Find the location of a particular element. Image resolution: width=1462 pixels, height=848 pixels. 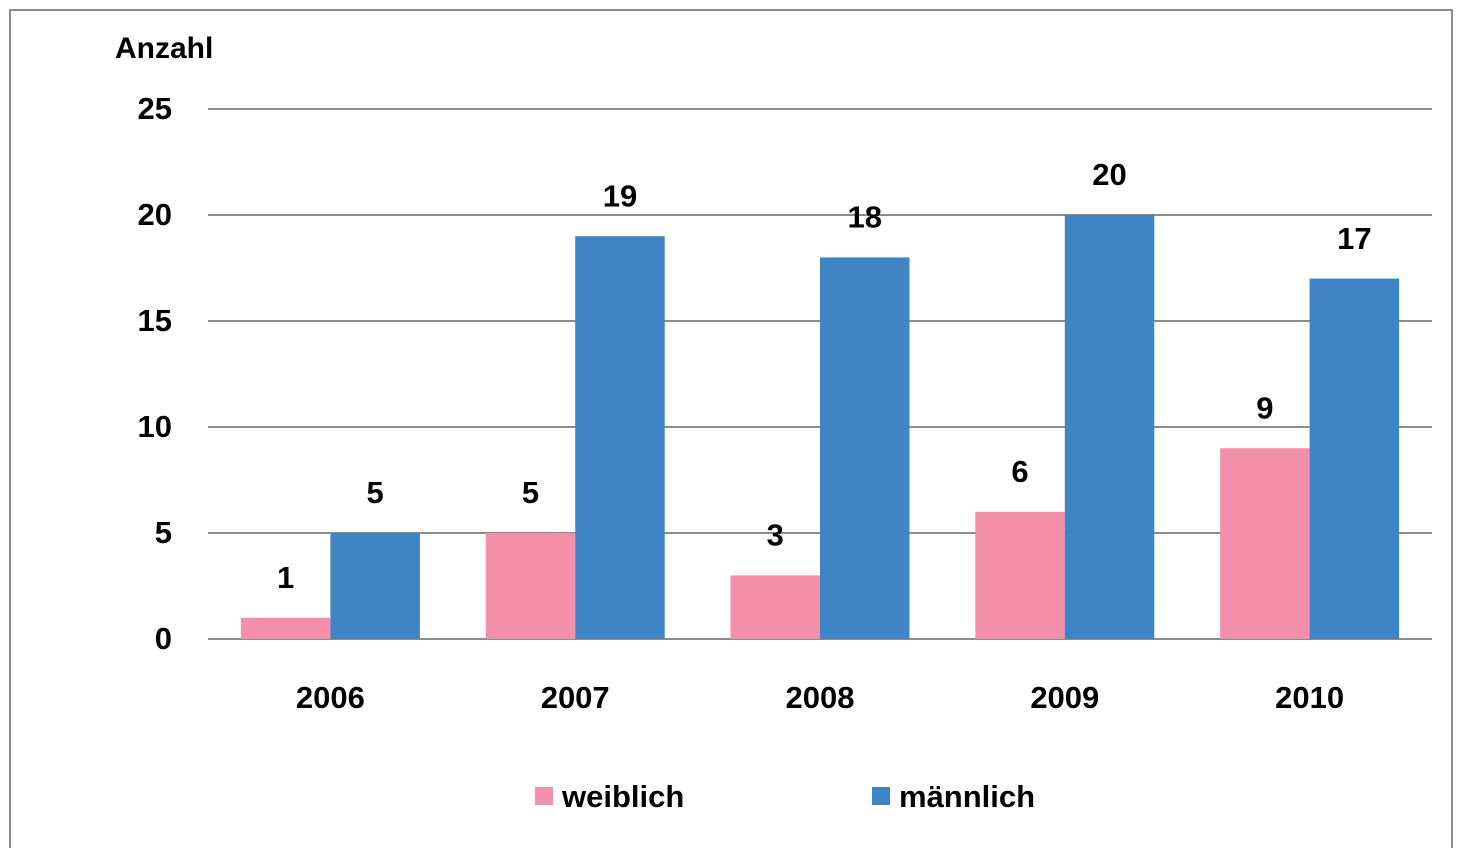

y-tick-label: 15 is located at coordinates (155, 320).